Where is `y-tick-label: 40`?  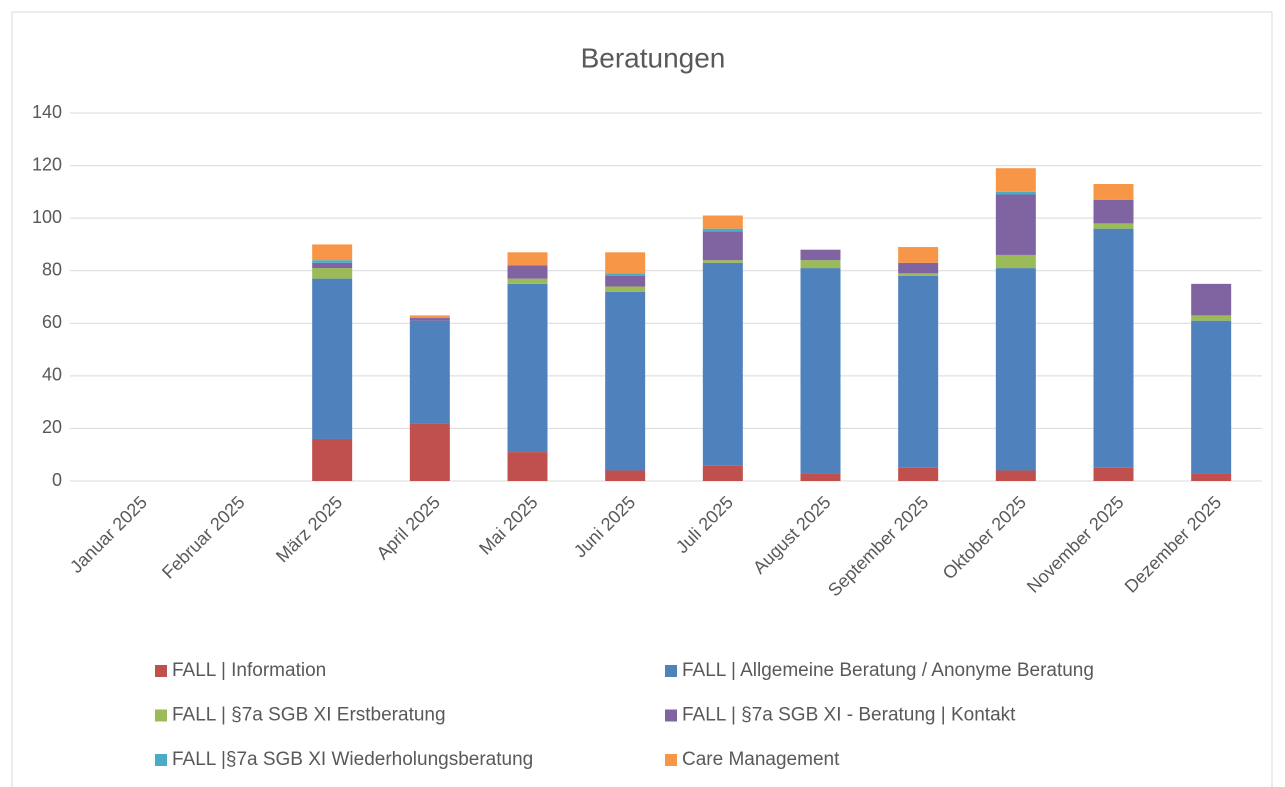 y-tick-label: 40 is located at coordinates (52, 375).